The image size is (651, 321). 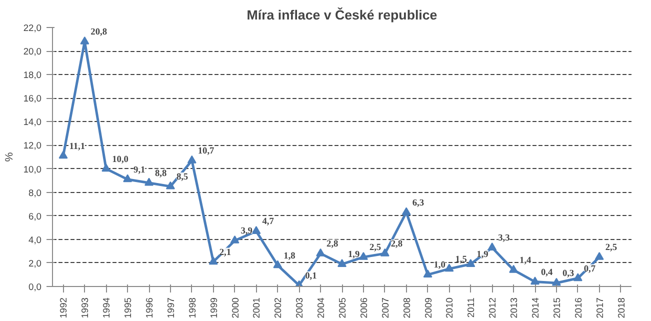 I want to click on x-tick-label: 2003, so click(x=299, y=307).